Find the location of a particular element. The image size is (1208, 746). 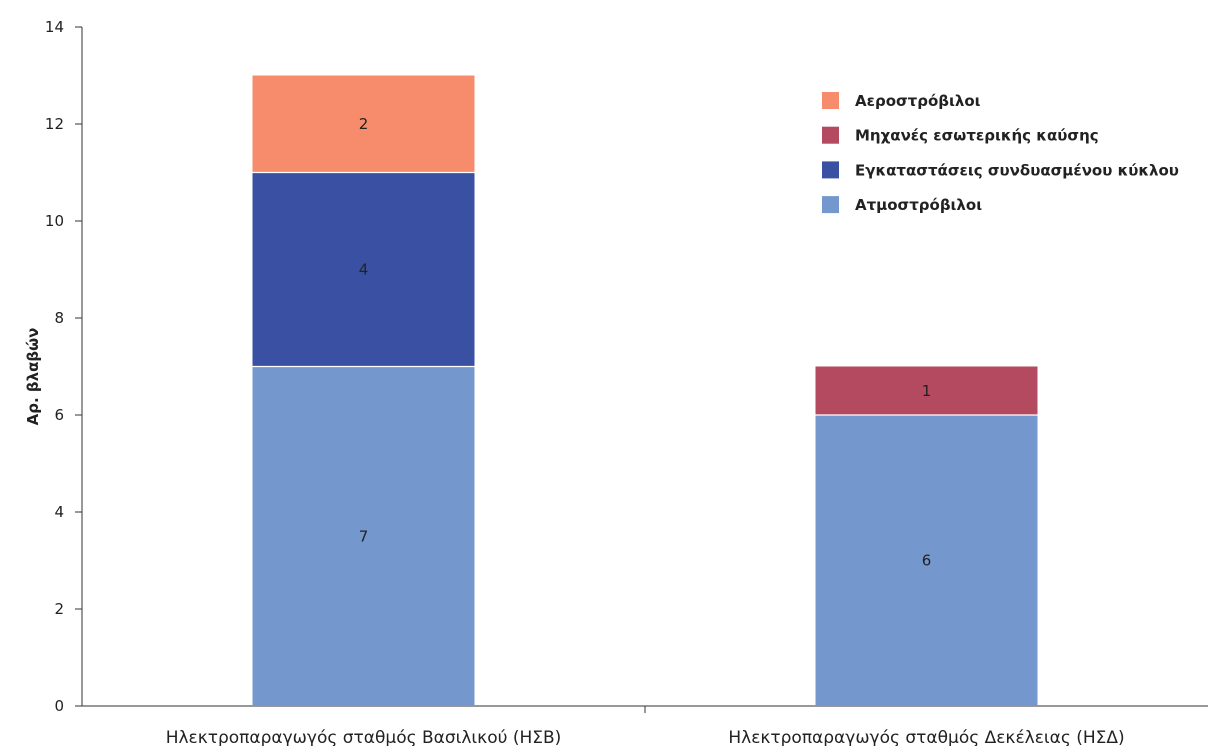

data-label: 2 is located at coordinates (364, 124).